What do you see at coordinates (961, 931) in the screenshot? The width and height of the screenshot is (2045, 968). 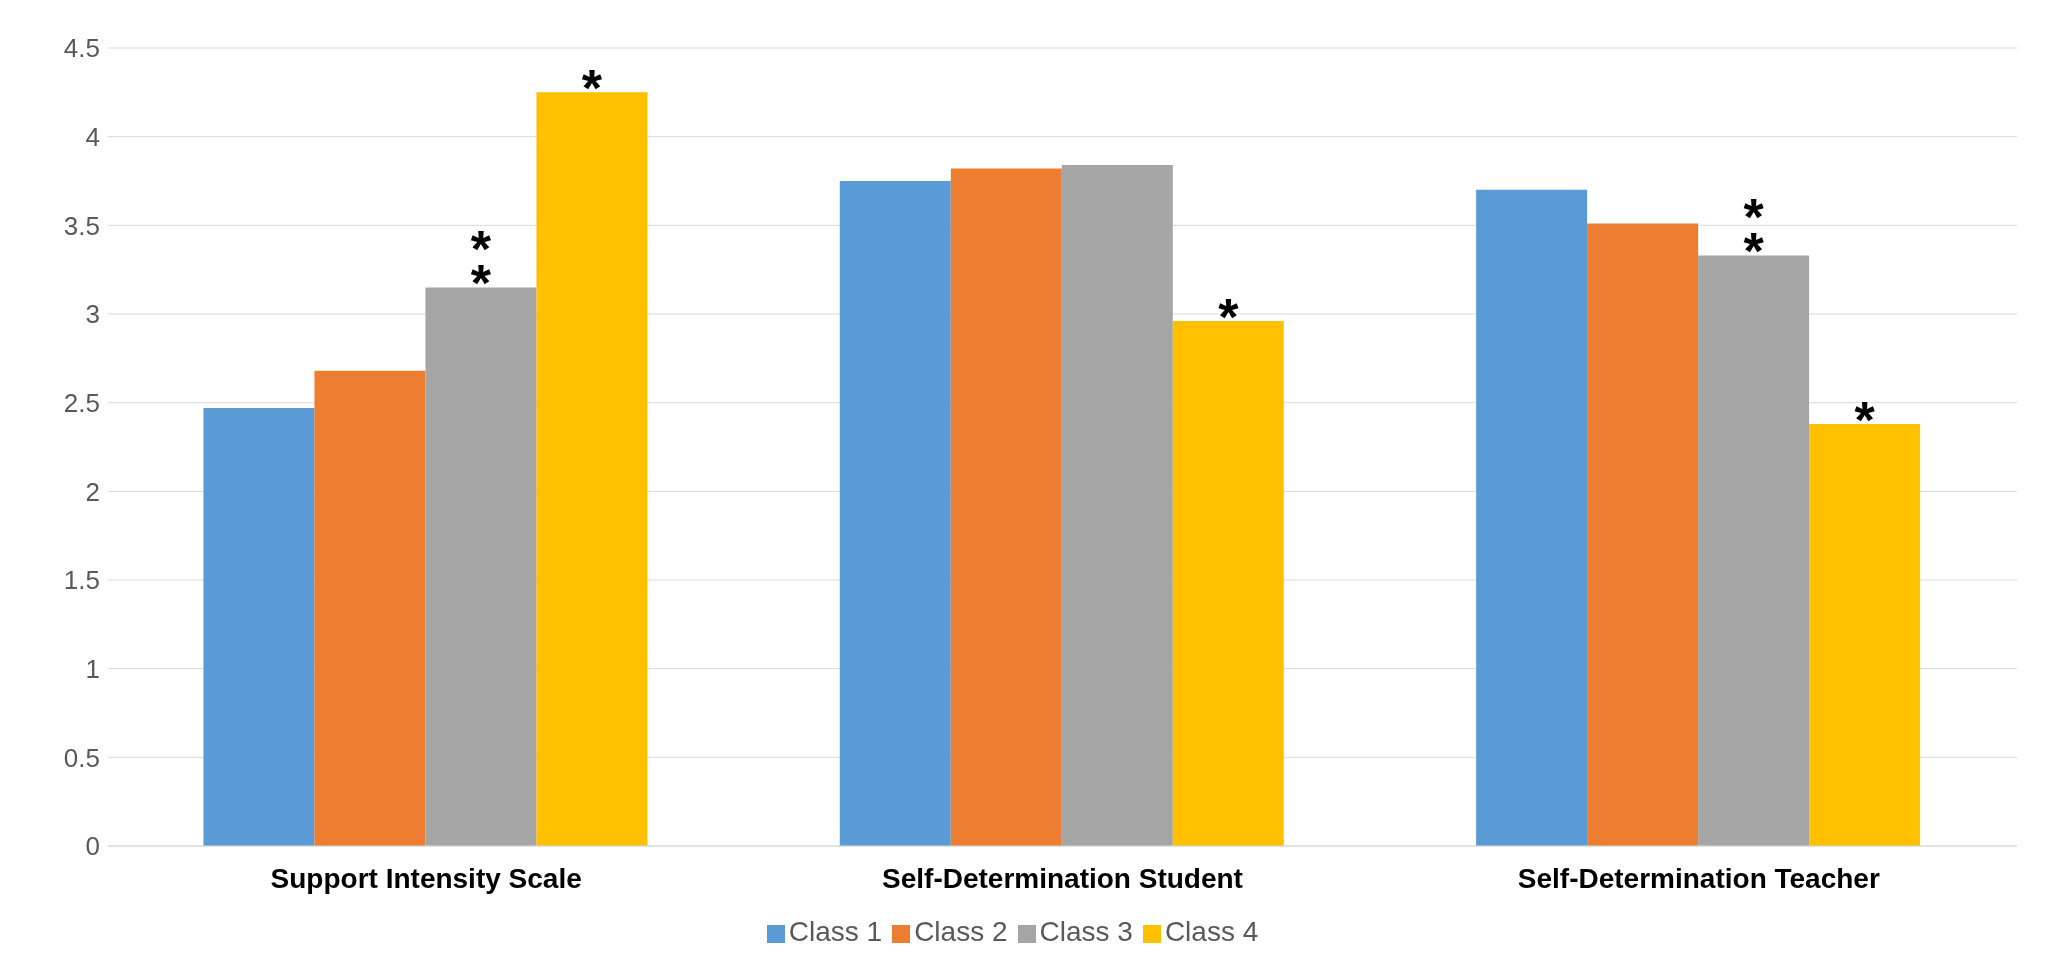 I see `legend-label: Class 2` at bounding box center [961, 931].